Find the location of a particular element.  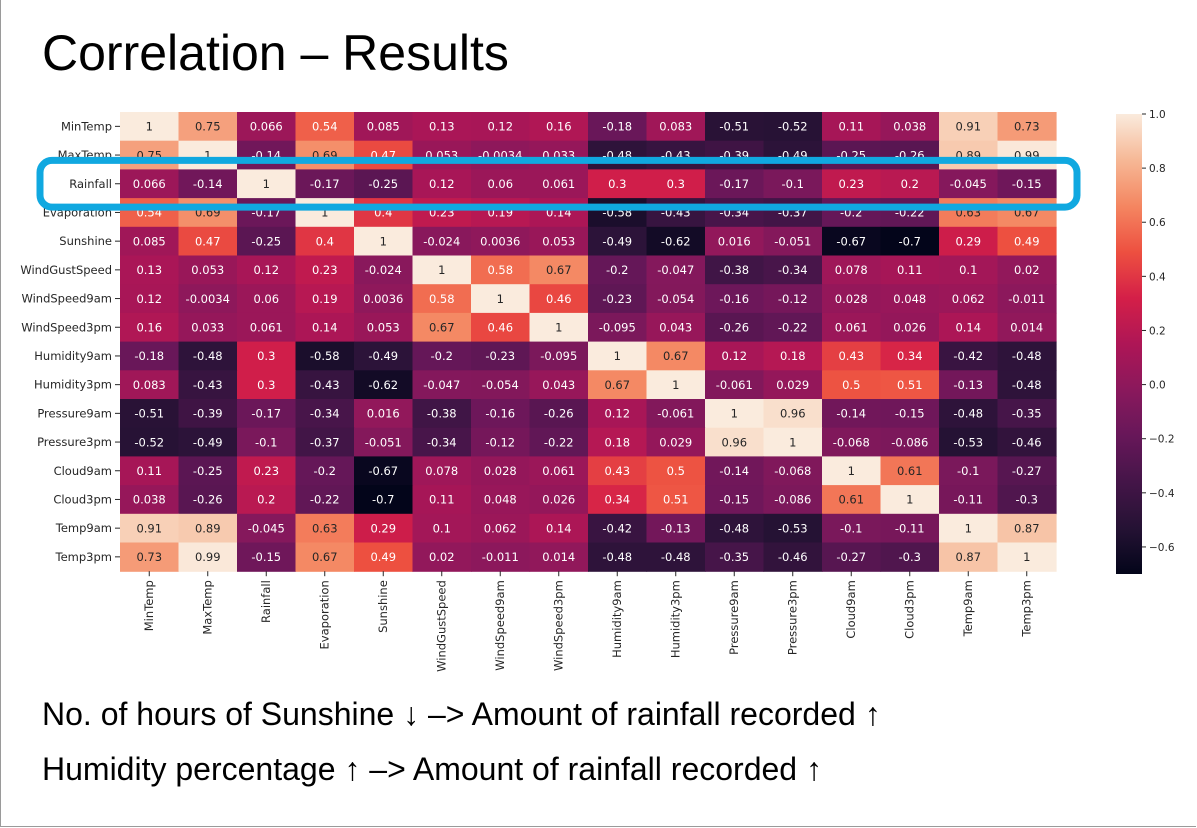

y-tick-label: Pressure9am is located at coordinates (74, 413).